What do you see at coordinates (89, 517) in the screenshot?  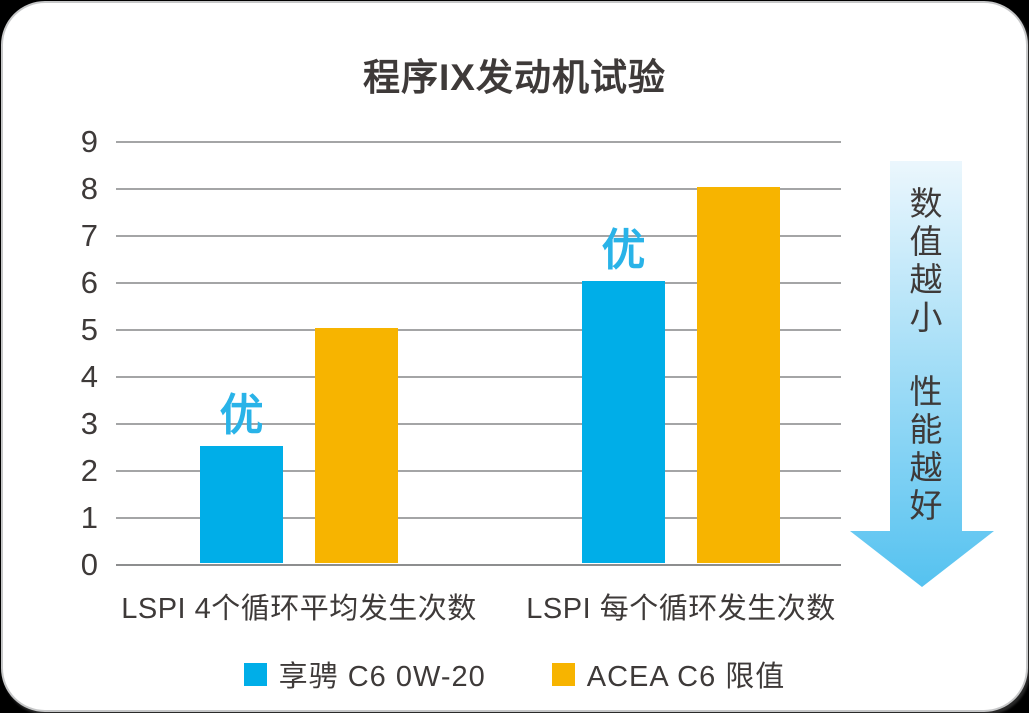 I see `y-tick-label-1: 1` at bounding box center [89, 517].